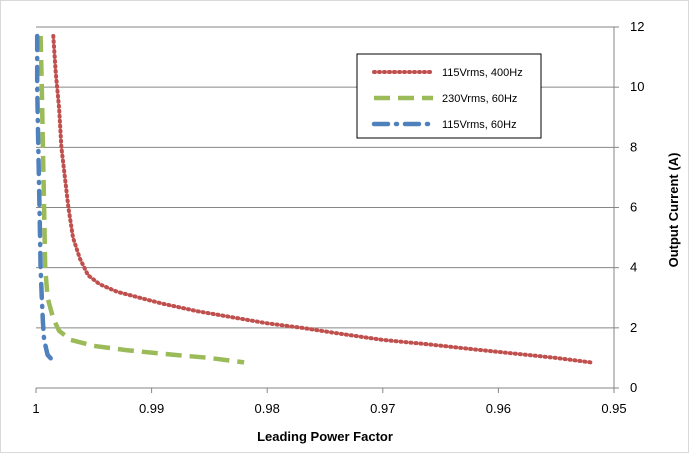 This screenshot has height=453, width=689. I want to click on x-tick-label: 0.97, so click(382, 408).